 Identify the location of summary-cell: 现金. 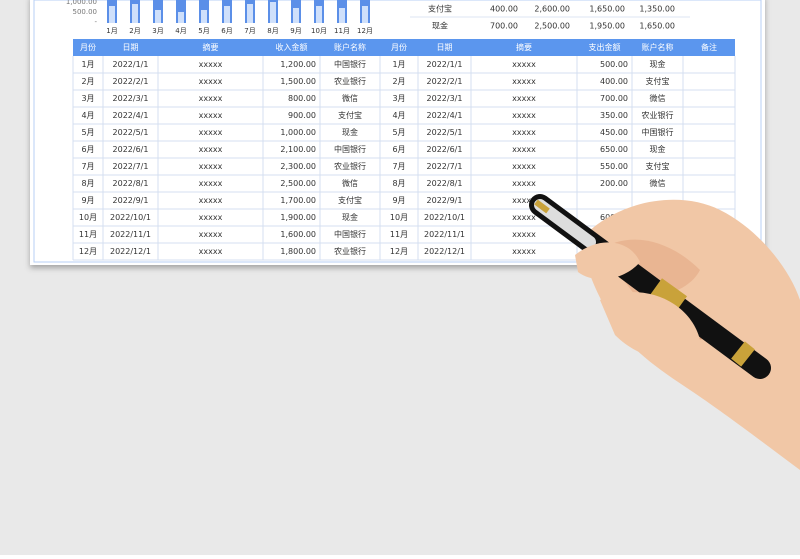
(440, 26).